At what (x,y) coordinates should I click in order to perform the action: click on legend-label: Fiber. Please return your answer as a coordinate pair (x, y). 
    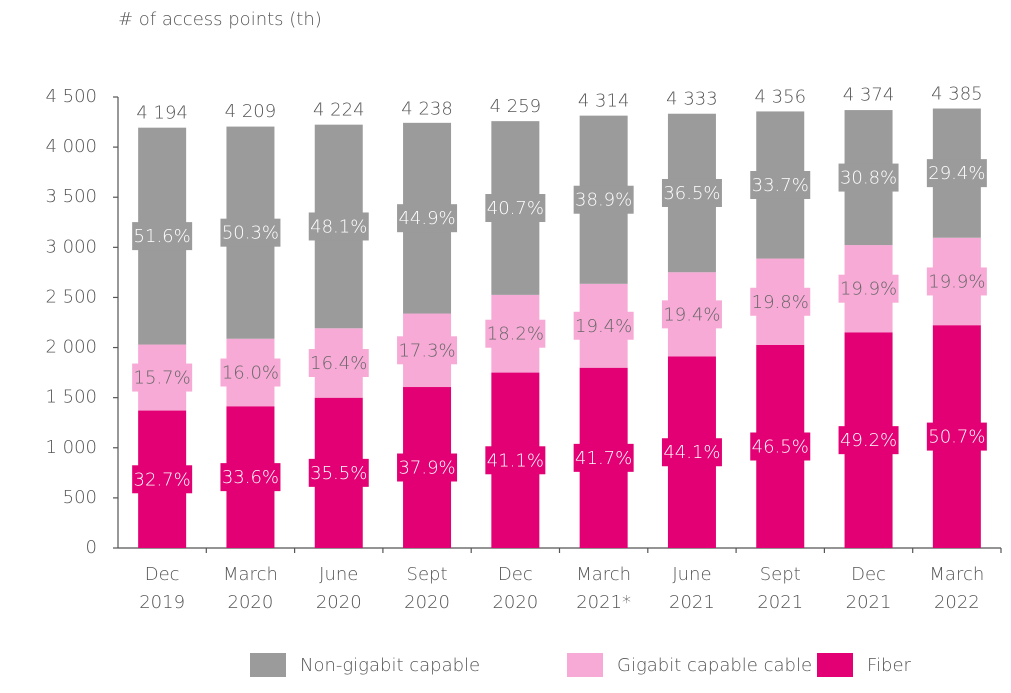
    Looking at the image, I should click on (889, 665).